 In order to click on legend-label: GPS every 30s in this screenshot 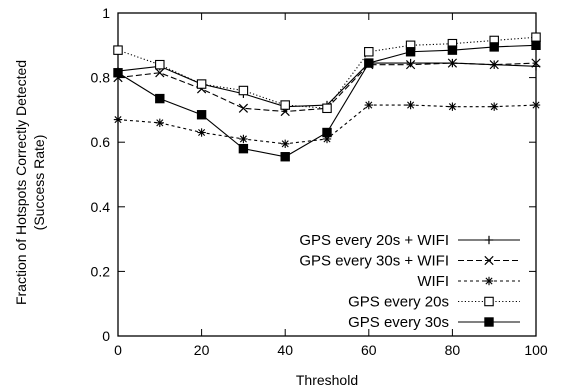, I will do `click(398, 322)`.